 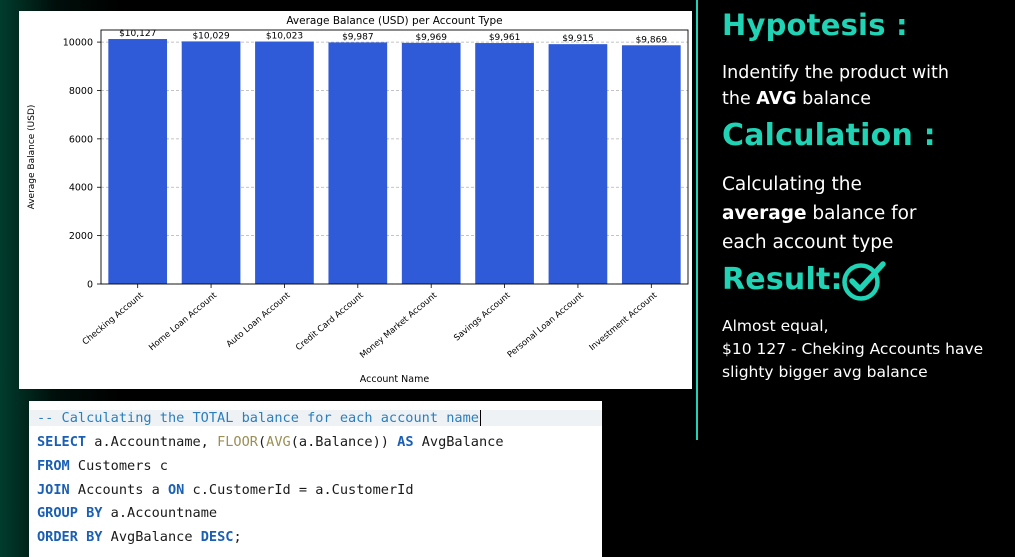 What do you see at coordinates (578, 39) in the screenshot?
I see `bar-data-label: $9,915` at bounding box center [578, 39].